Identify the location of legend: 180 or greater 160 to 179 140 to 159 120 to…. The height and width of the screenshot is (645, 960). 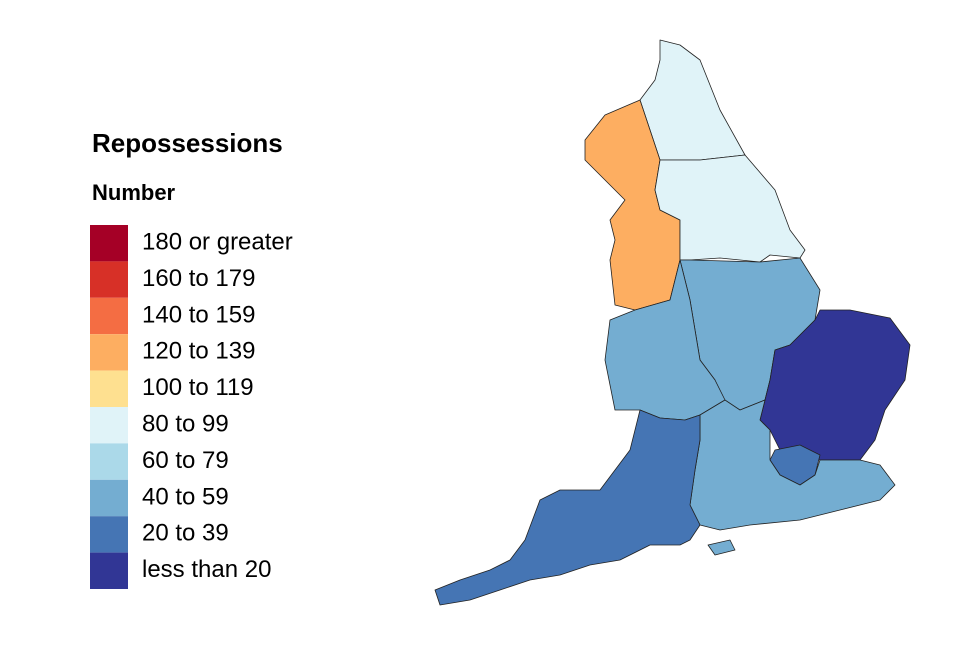
(191, 407).